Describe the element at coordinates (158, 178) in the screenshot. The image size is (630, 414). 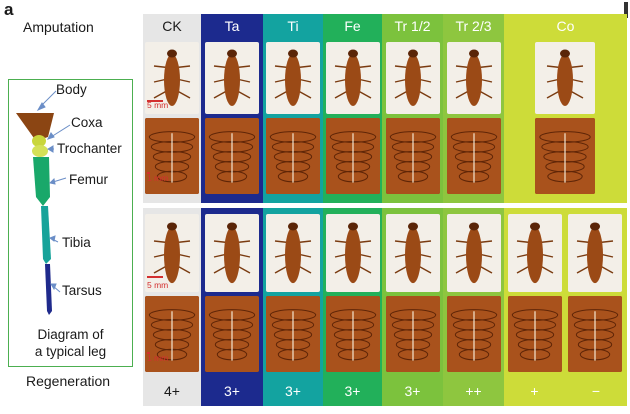
I see `scale-label-top-zoom: 1 mm` at that location.